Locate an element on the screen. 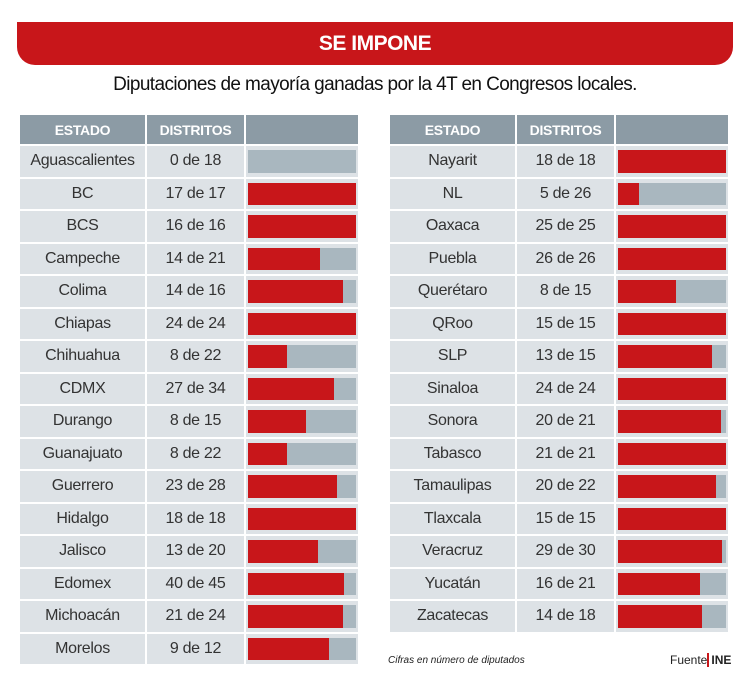 This screenshot has height=685, width=750. districts-value: 13 de 15 is located at coordinates (565, 356).